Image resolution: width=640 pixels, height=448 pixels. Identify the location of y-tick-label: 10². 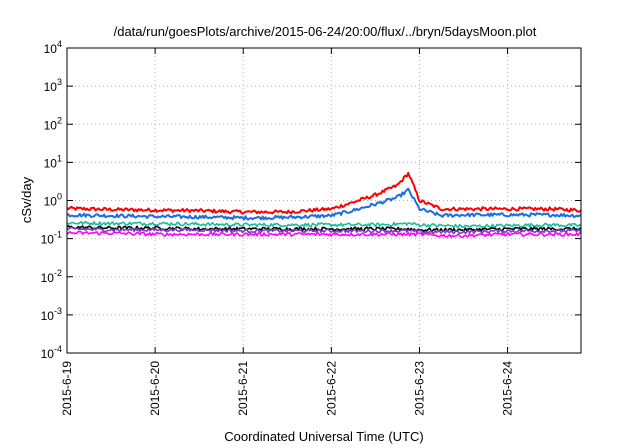
(53, 123).